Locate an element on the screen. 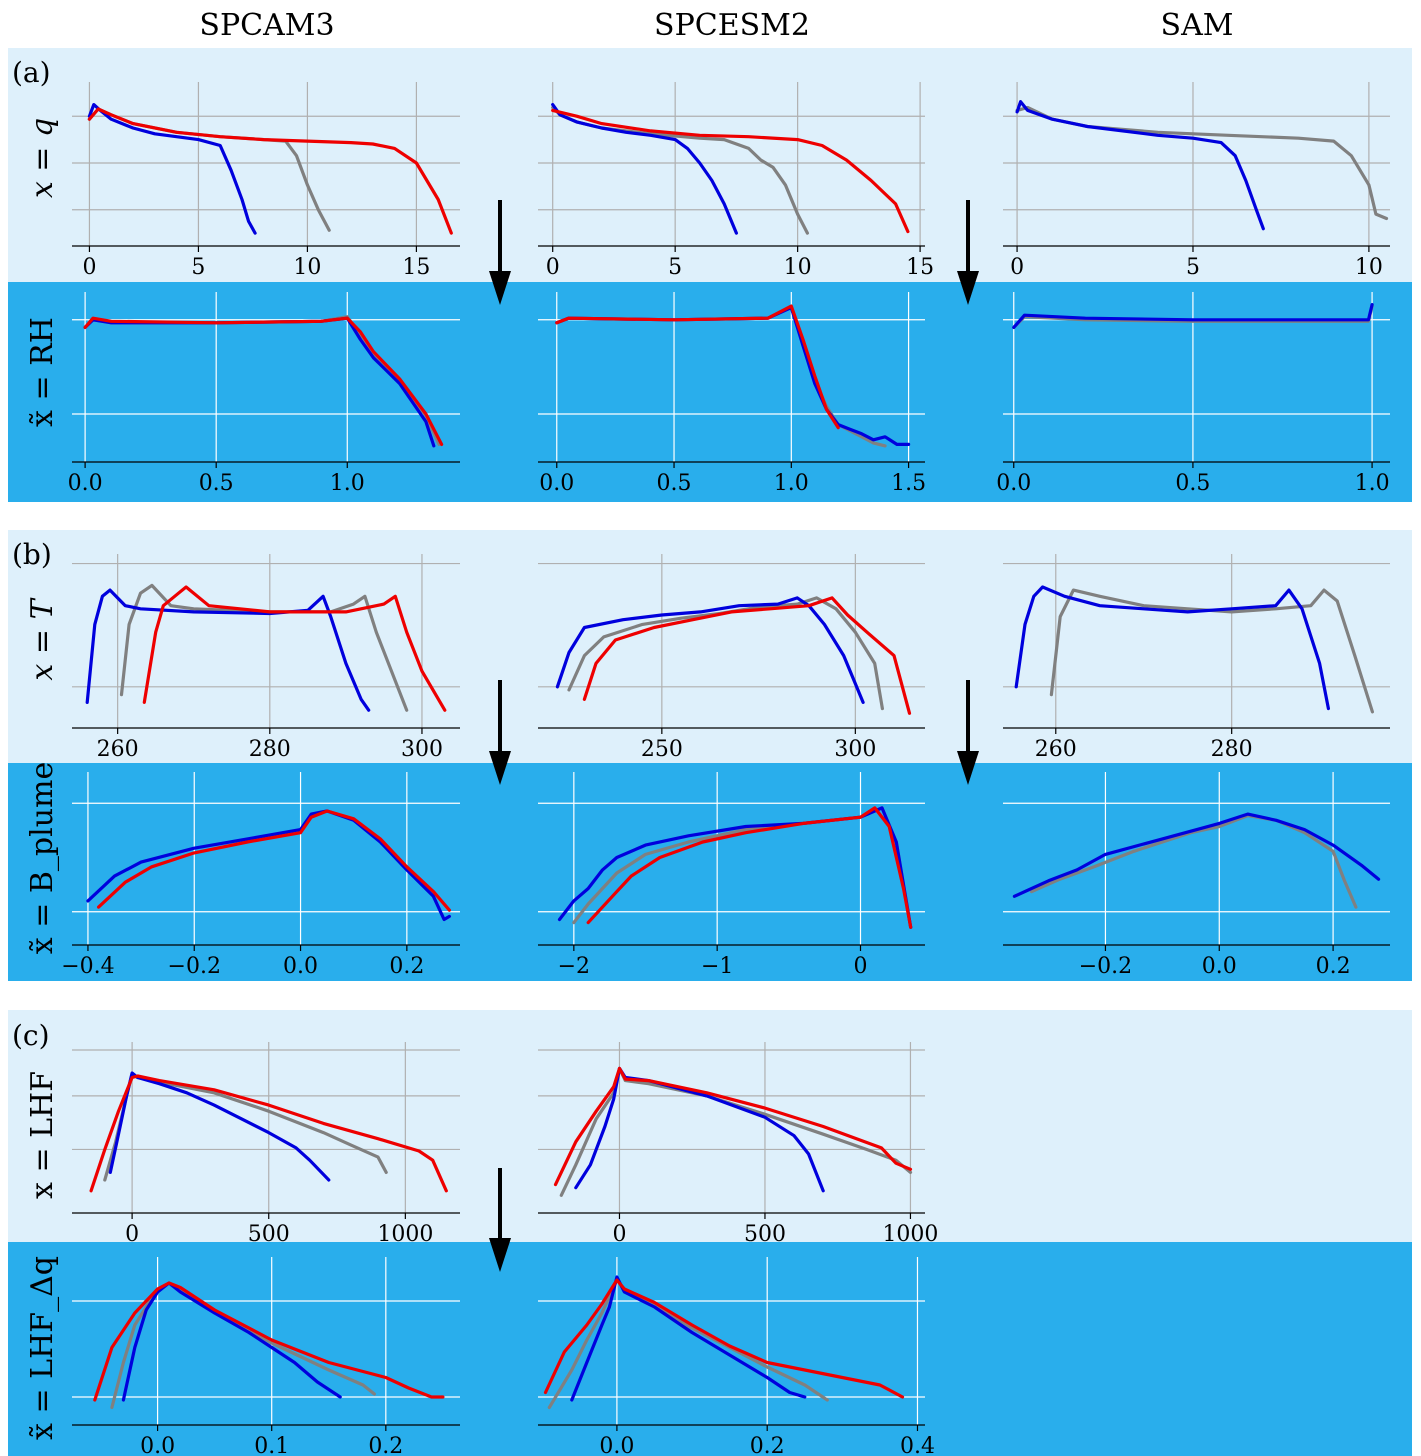  column-title-sam: SAM is located at coordinates (1197, 25).